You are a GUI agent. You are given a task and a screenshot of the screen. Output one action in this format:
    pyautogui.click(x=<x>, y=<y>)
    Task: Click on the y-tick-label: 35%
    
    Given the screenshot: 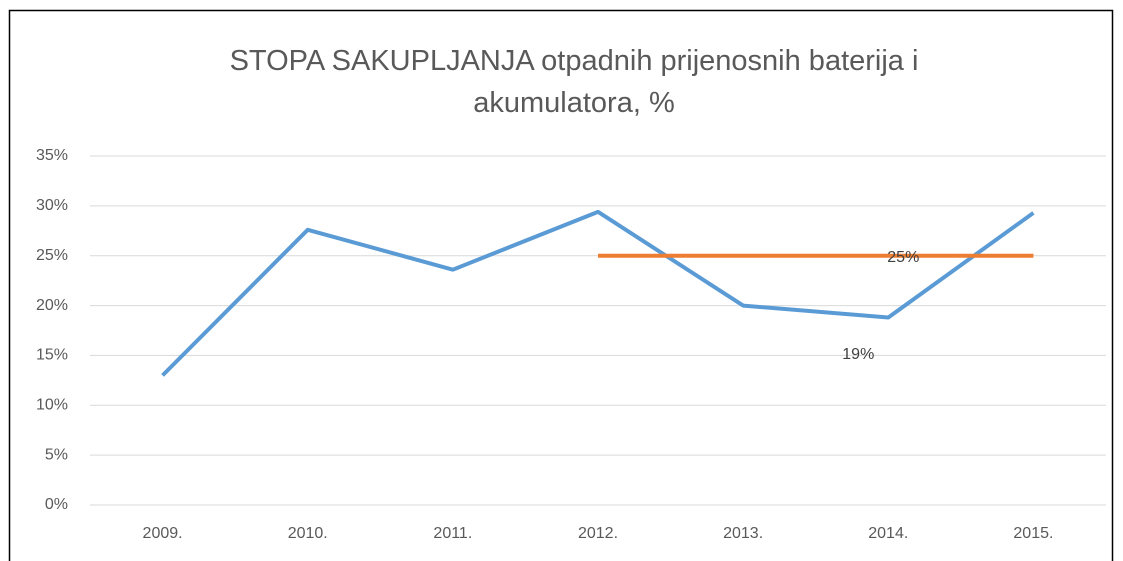 What is the action you would take?
    pyautogui.click(x=52, y=155)
    